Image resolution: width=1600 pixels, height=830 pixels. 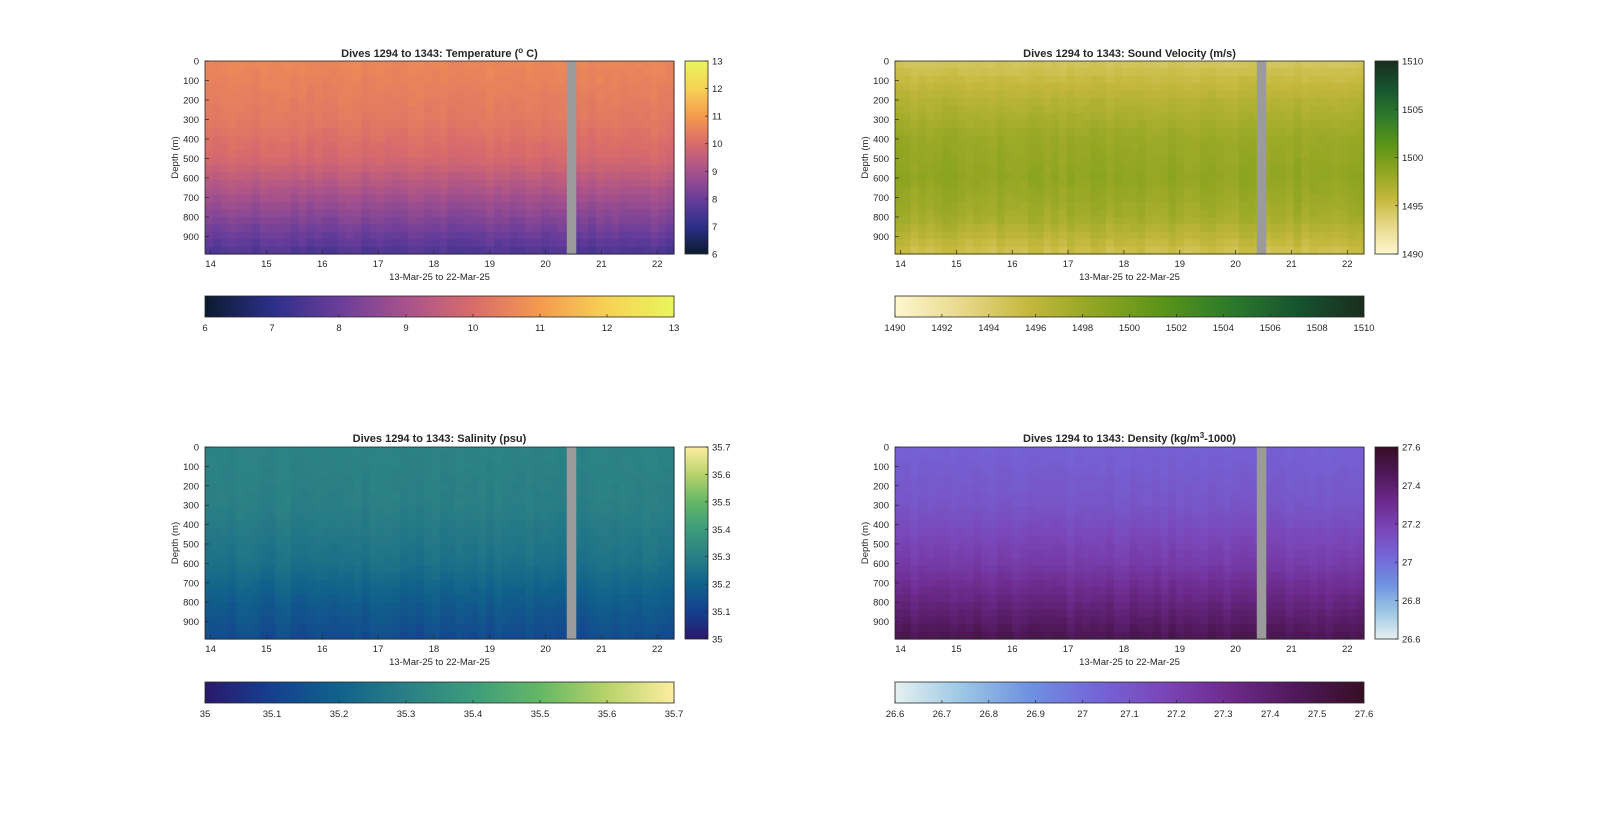 What do you see at coordinates (1386, 157) in the screenshot?
I see `colorbar-vertical` at bounding box center [1386, 157].